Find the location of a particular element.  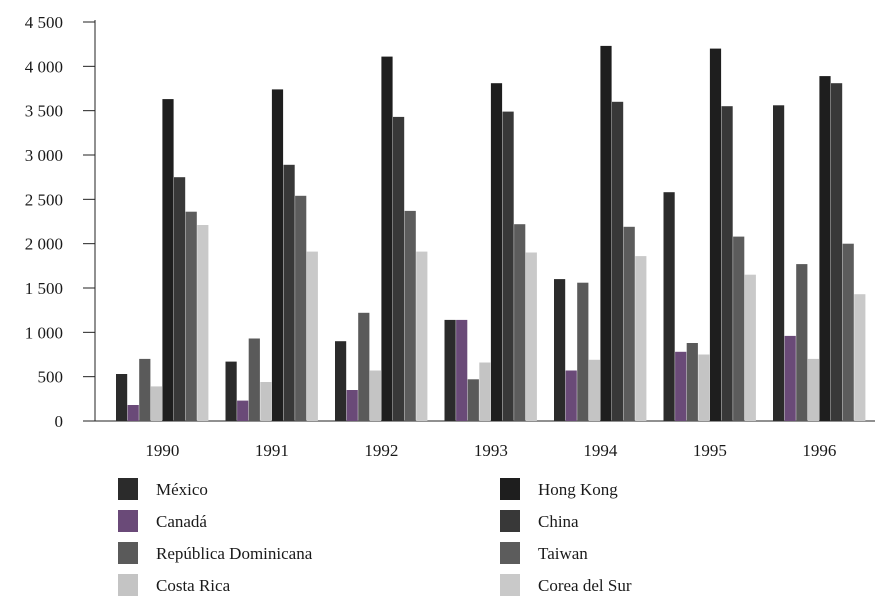

y-tick-label: 500 is located at coordinates (51, 377).